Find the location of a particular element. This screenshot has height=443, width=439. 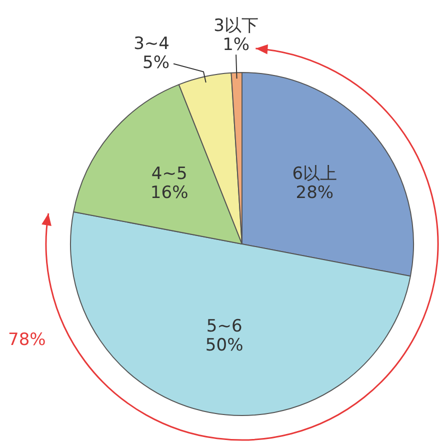

data-label: 5% is located at coordinates (156, 63).